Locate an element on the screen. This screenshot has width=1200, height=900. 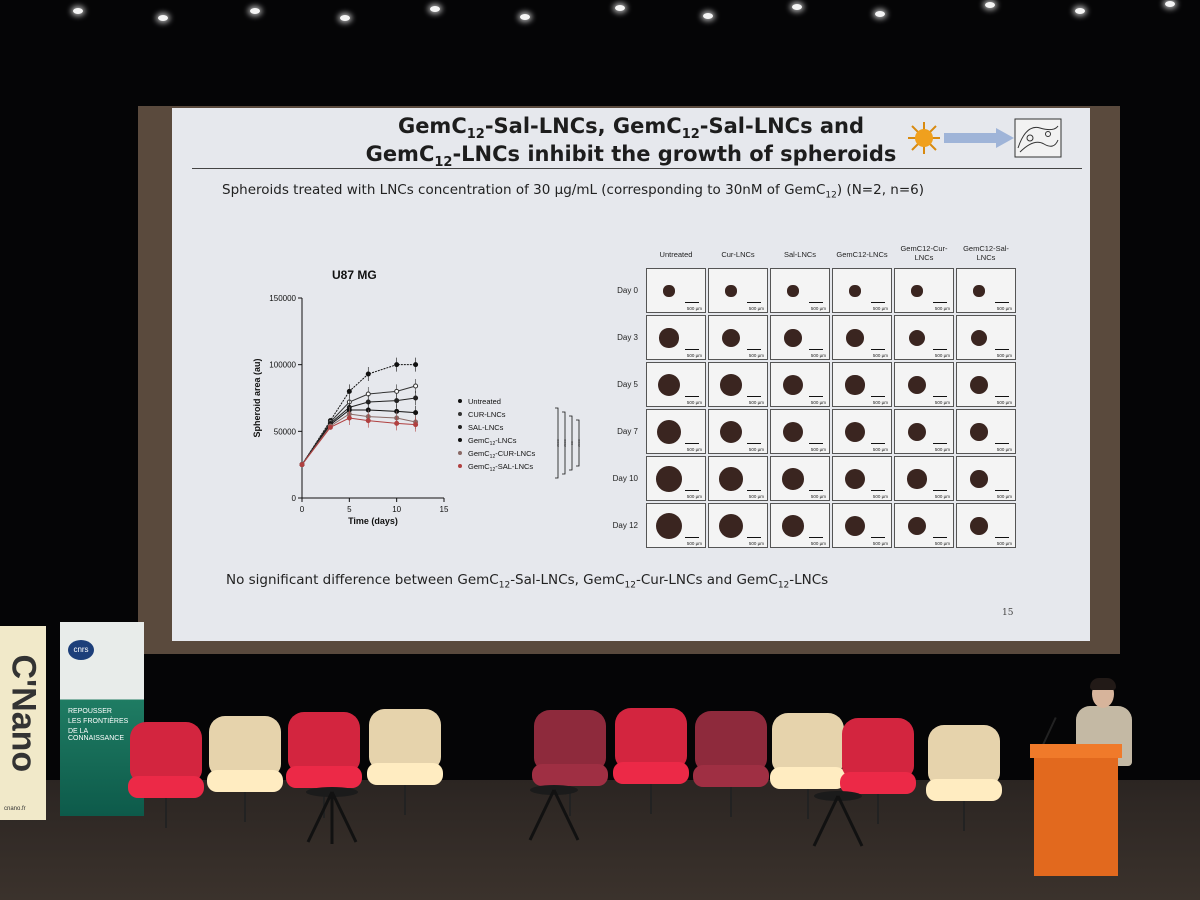
microphone is located at coordinates (1049, 732).